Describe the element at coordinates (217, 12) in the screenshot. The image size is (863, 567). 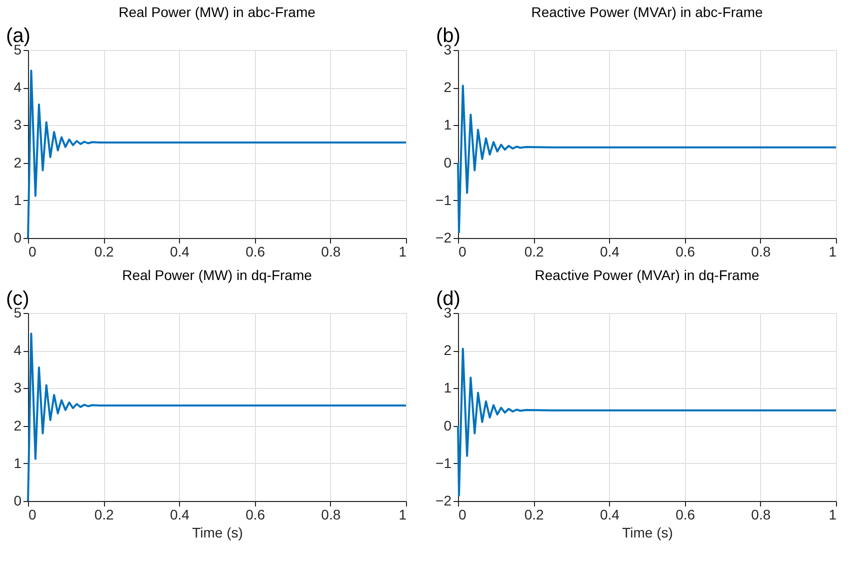
I see `chart-title: Real Power (MW) in abc-Frame` at that location.